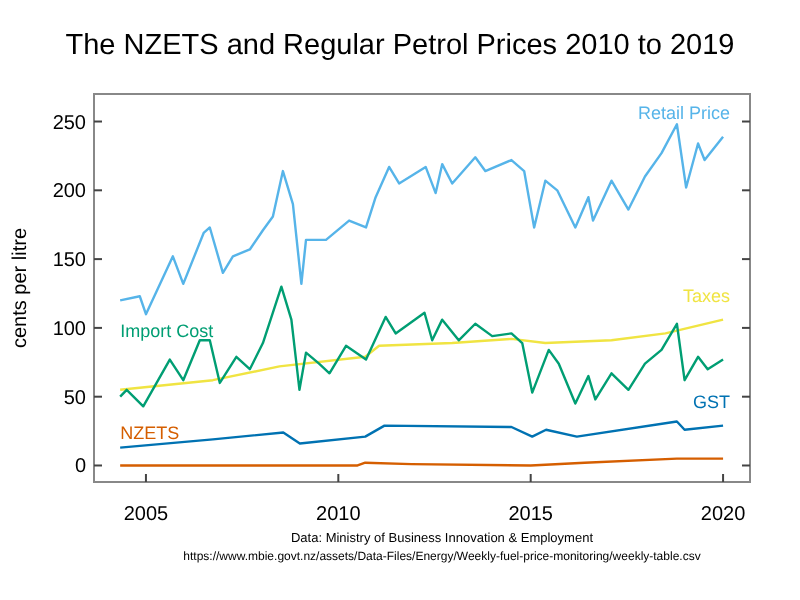 The height and width of the screenshot is (600, 800). Describe the element at coordinates (531, 515) in the screenshot. I see `x-tick-label: 2015` at that location.